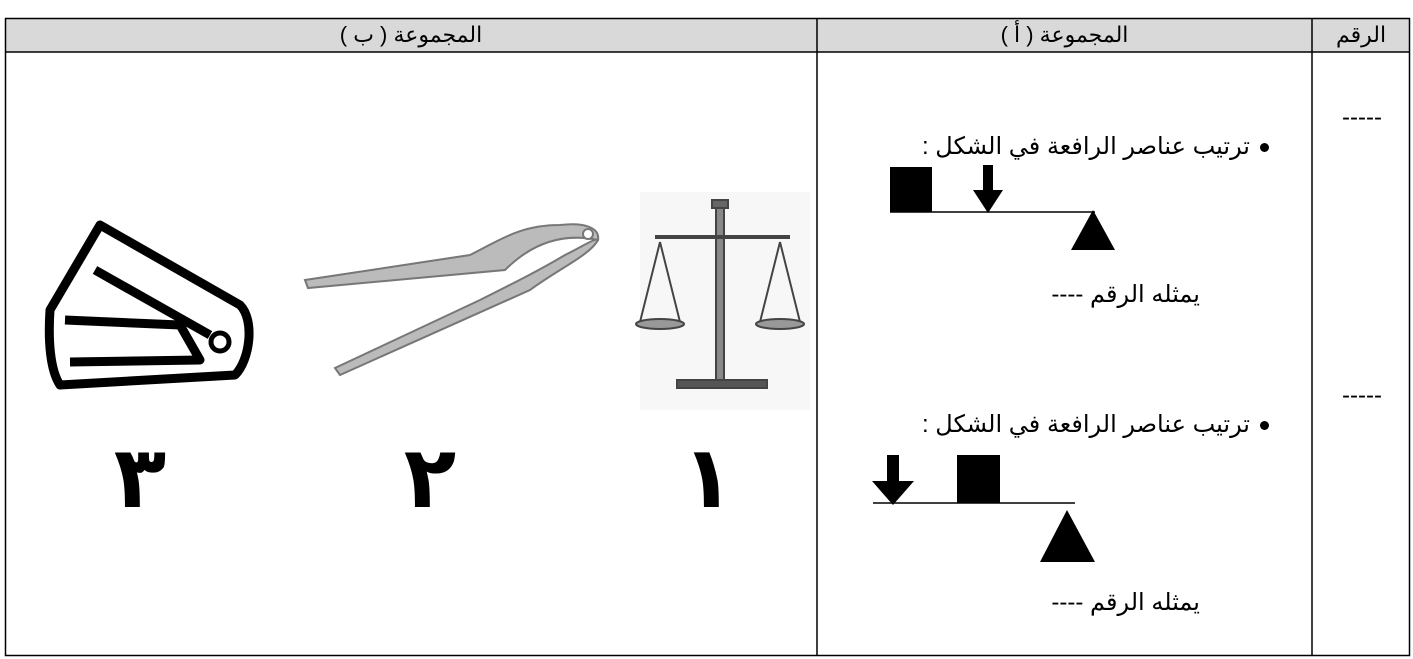 The width and height of the screenshot is (1413, 659). I want to click on image-number: ٢, so click(430, 478).